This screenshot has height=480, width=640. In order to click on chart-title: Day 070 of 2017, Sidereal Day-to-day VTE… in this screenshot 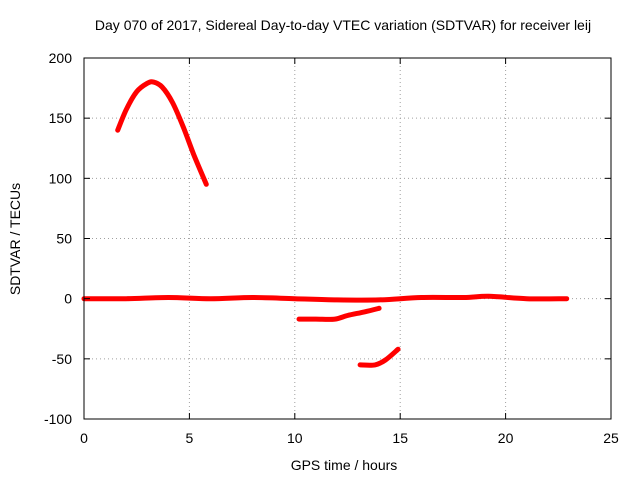, I will do `click(343, 25)`.